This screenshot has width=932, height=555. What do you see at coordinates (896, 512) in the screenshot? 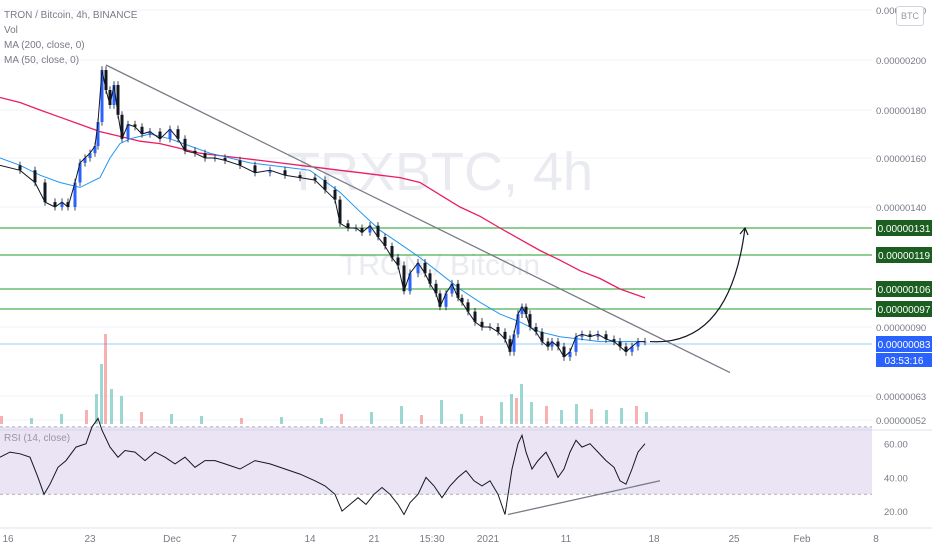
I see `rsi-tick-label: 20.00` at bounding box center [896, 512].